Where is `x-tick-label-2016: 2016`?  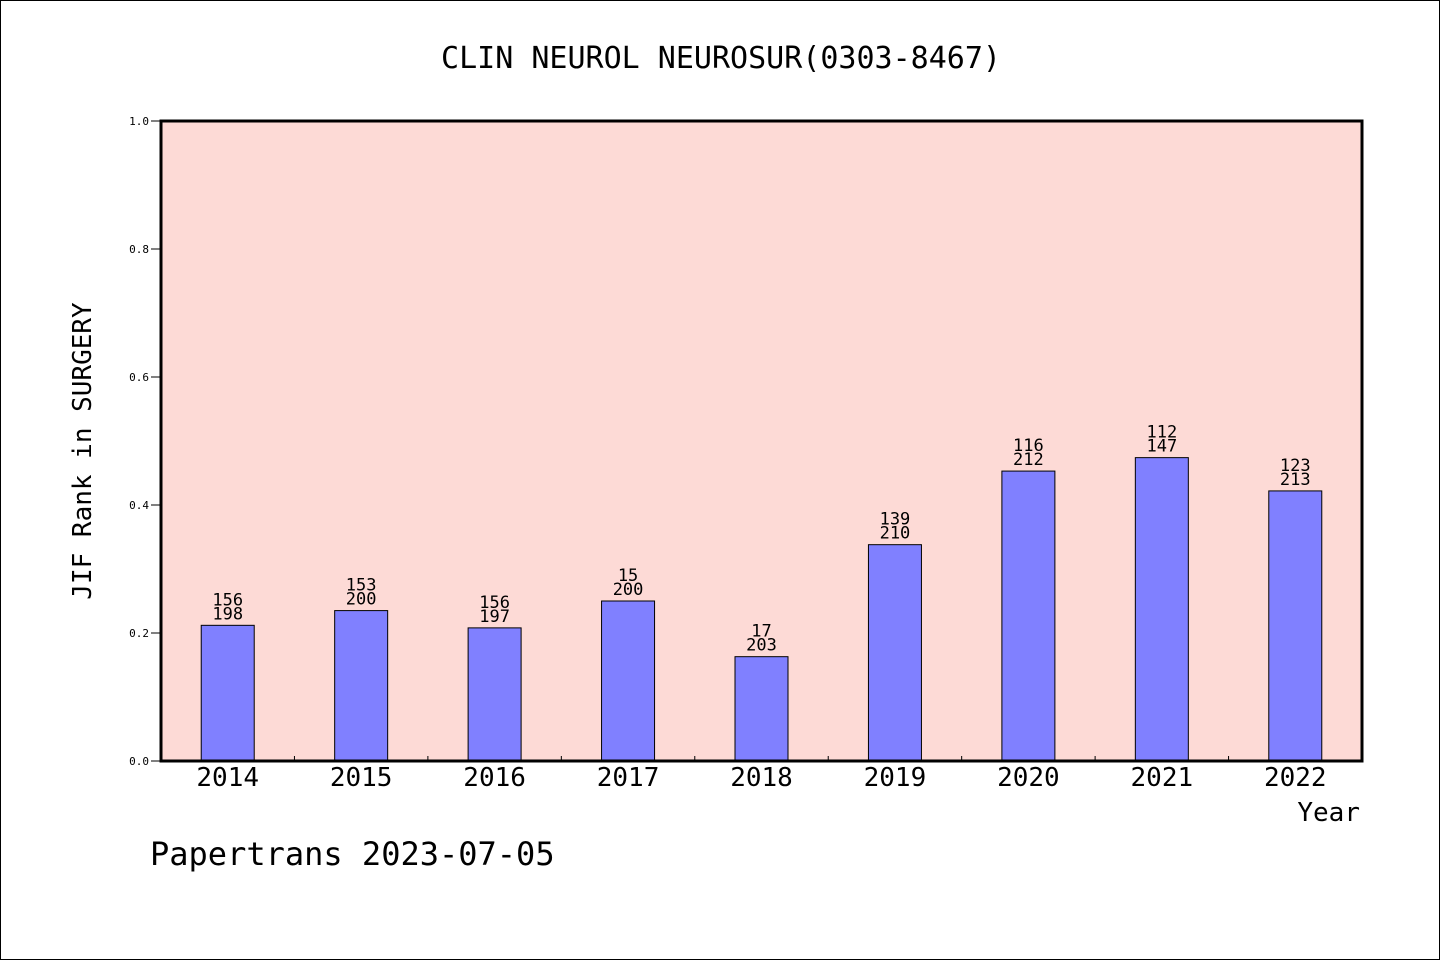 x-tick-label-2016: 2016 is located at coordinates (494, 778).